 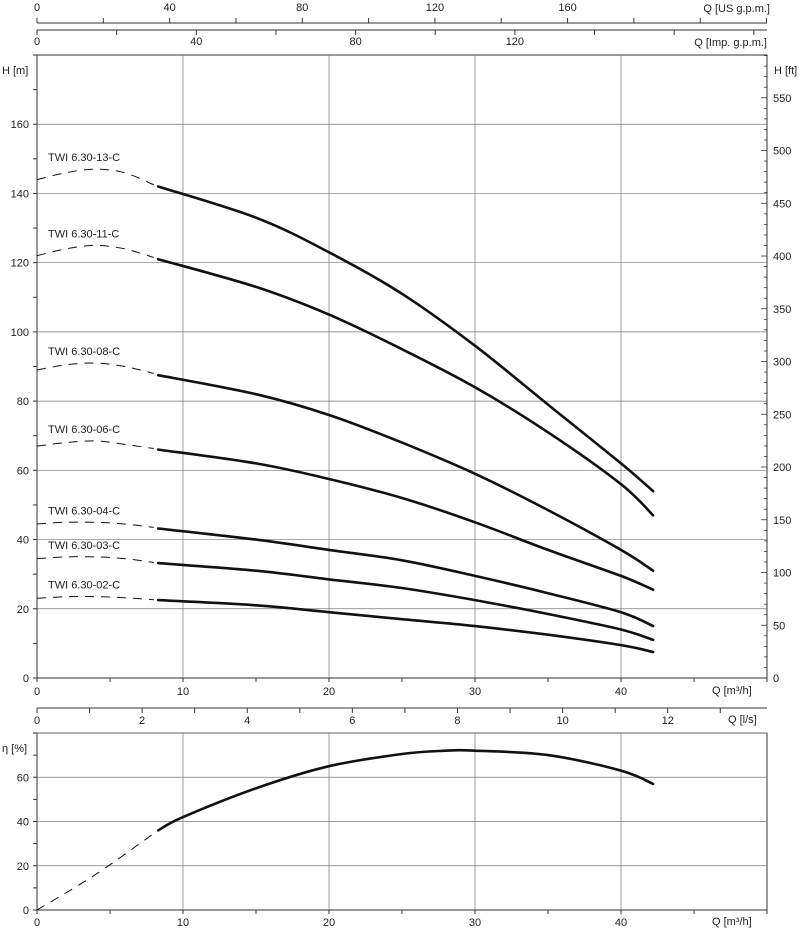 I want to click on head-y-tick-label: 60, so click(x=23, y=471).